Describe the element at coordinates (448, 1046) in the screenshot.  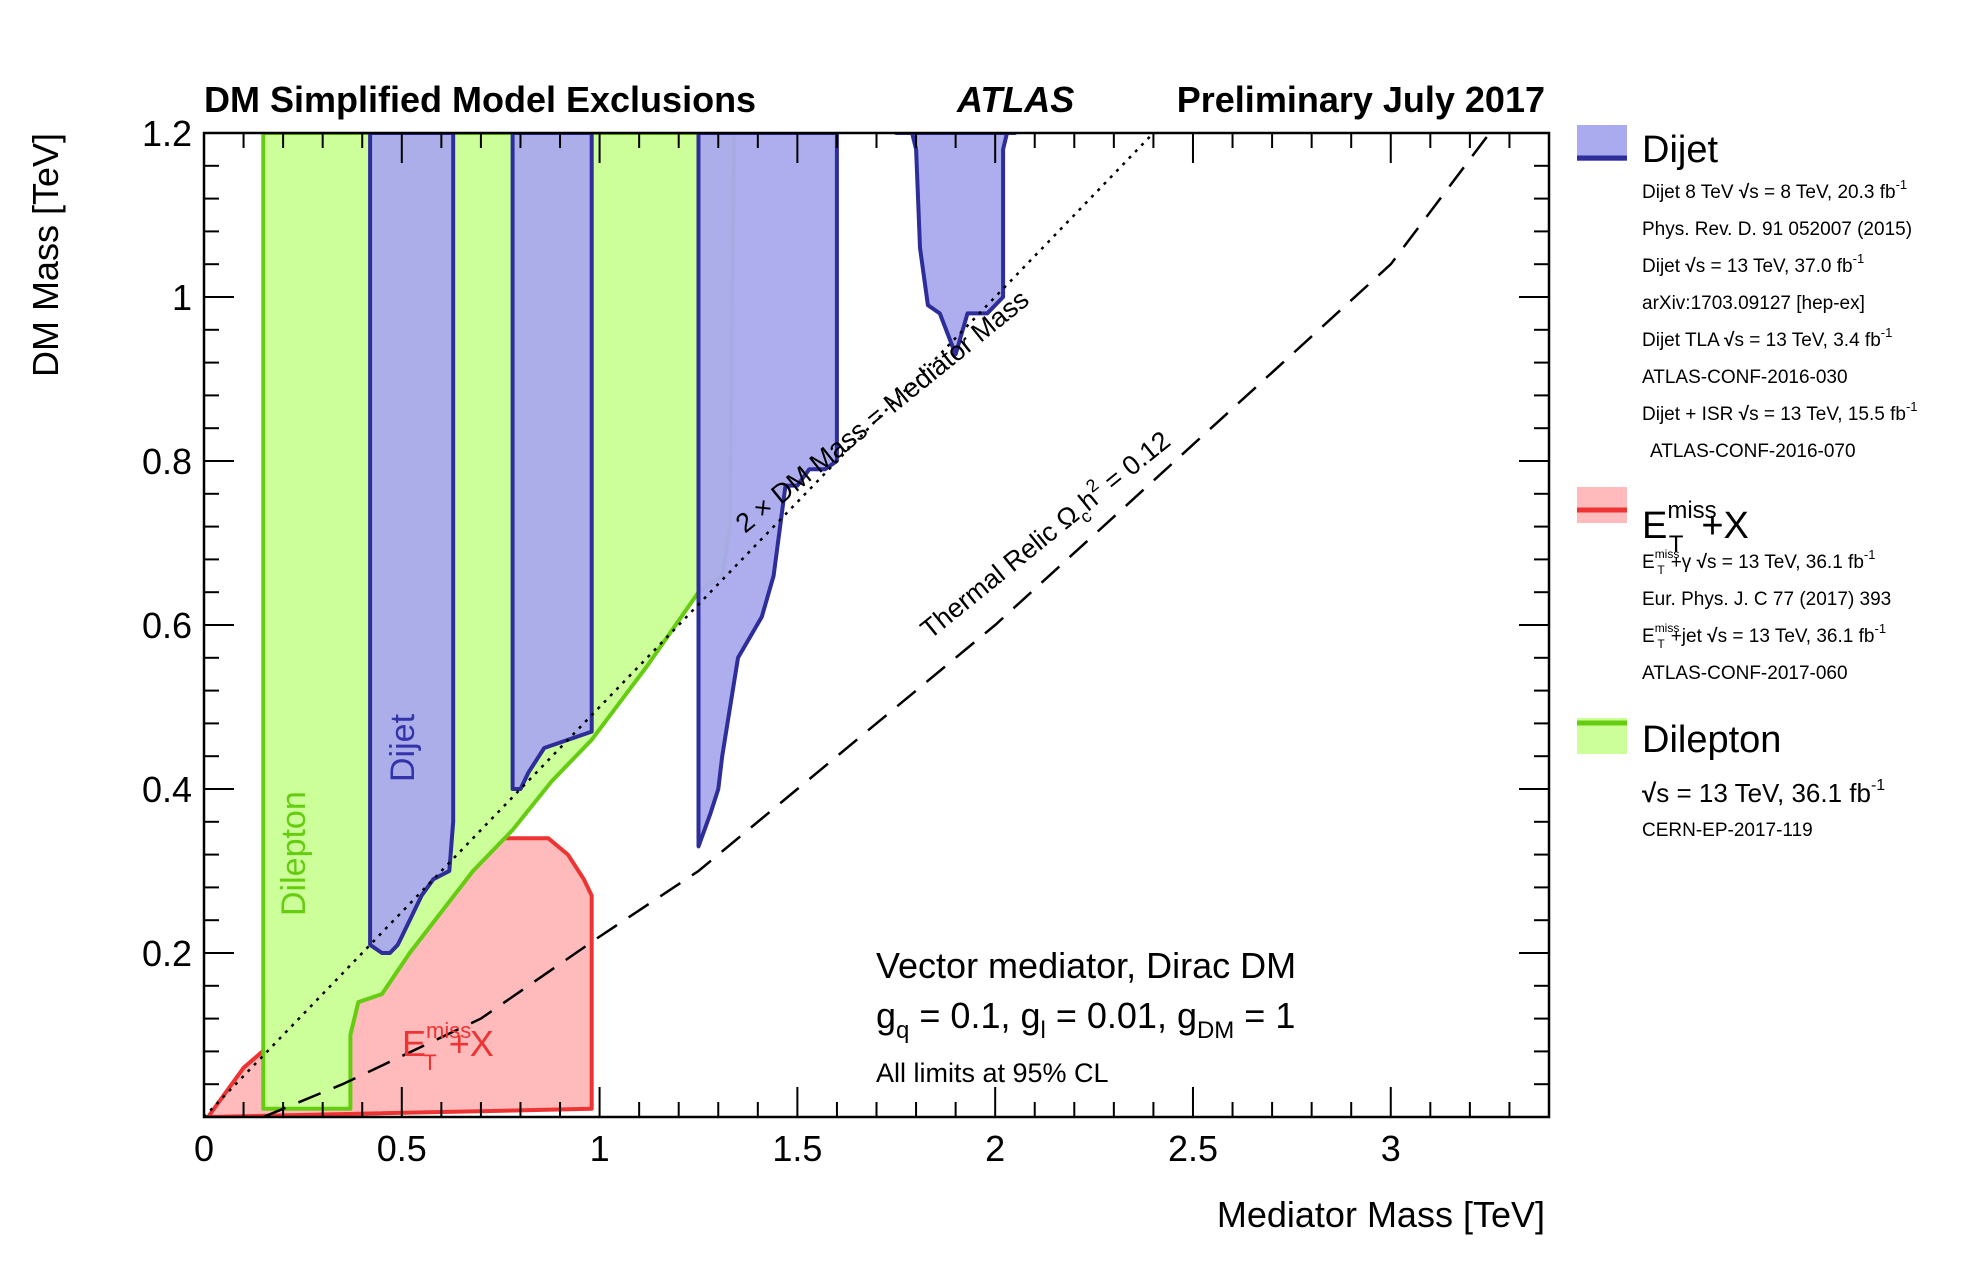
I see `etmiss-region-label: Emiss T +X` at that location.